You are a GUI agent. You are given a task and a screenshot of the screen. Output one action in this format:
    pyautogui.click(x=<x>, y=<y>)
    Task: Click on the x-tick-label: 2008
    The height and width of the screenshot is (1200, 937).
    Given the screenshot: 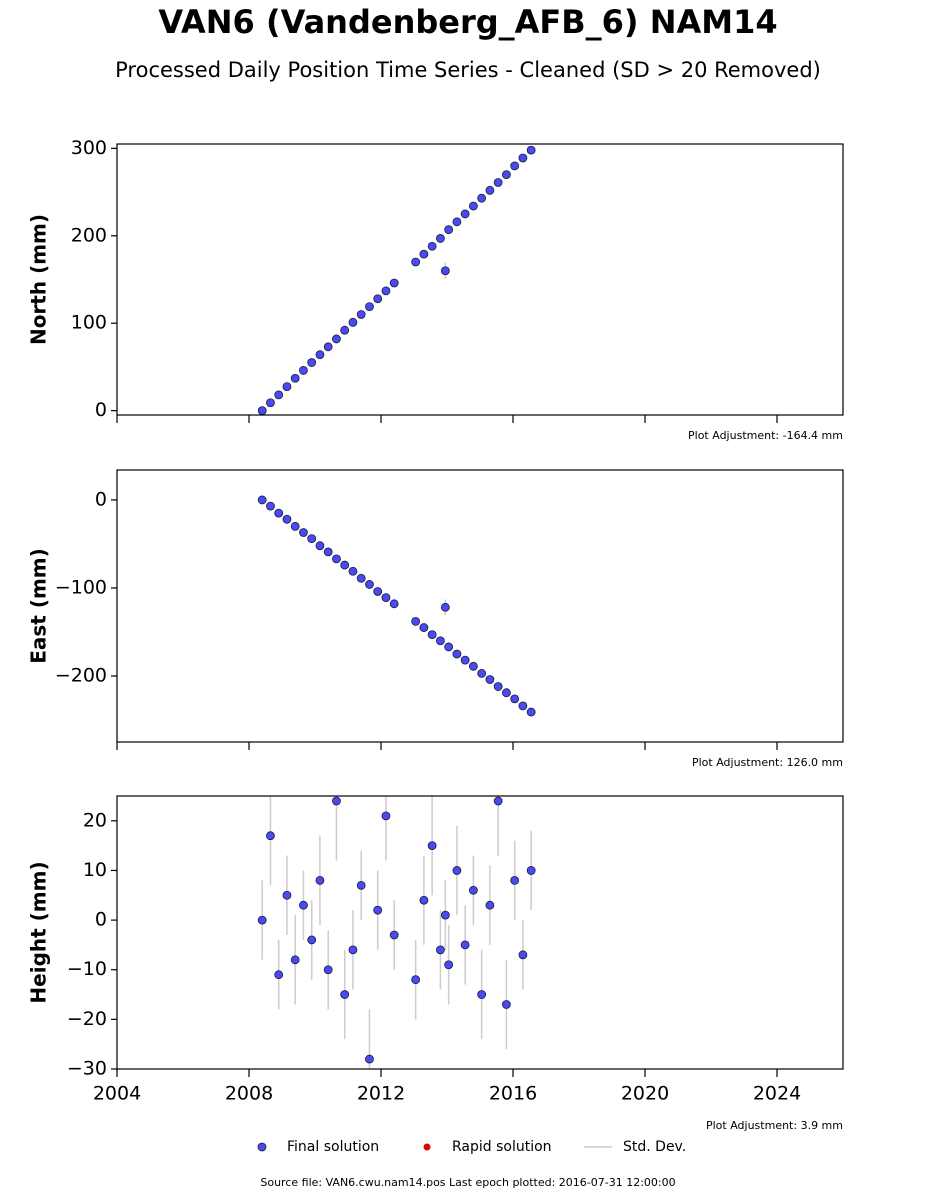 What is the action you would take?
    pyautogui.click(x=249, y=1094)
    